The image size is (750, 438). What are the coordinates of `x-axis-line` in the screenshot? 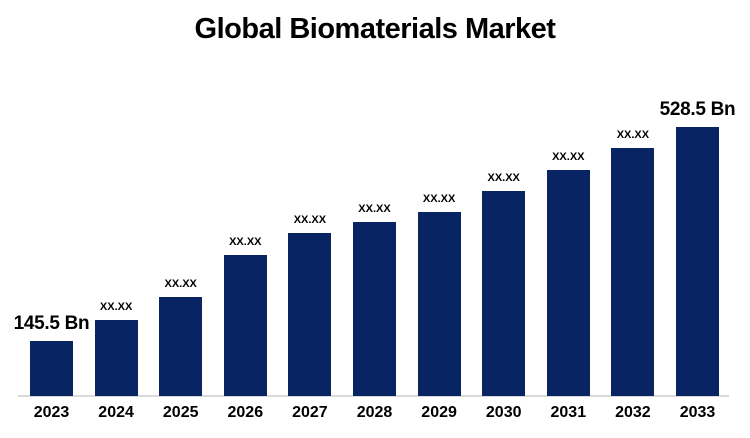 It's located at (373, 396).